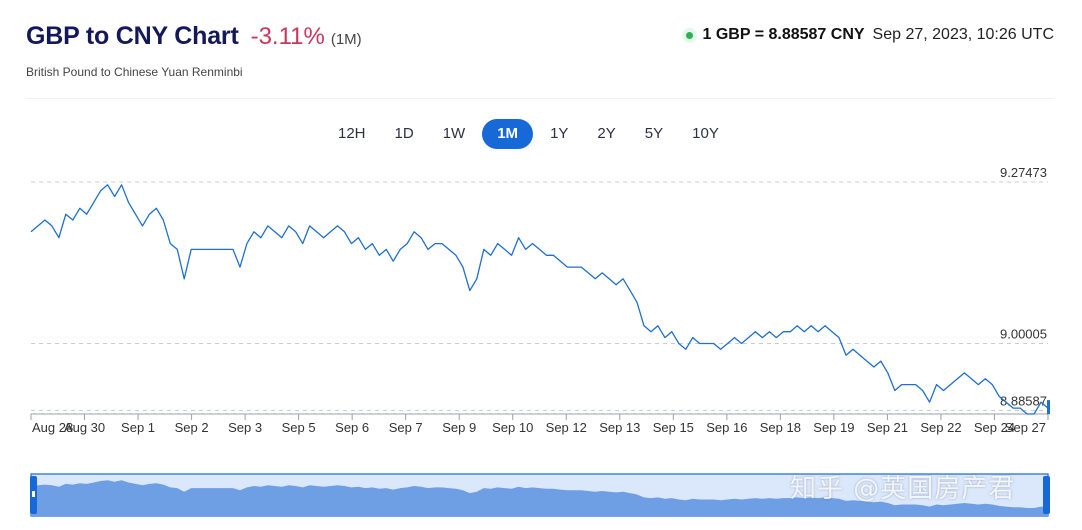 Image resolution: width=1082 pixels, height=530 pixels. What do you see at coordinates (705, 133) in the screenshot?
I see `tab-10y: 10Y` at bounding box center [705, 133].